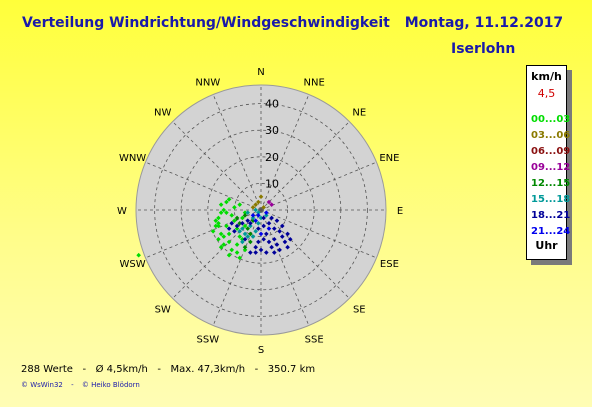 The height and width of the screenshot is (407, 592). I want to click on direction-label-S: S, so click(261, 350).